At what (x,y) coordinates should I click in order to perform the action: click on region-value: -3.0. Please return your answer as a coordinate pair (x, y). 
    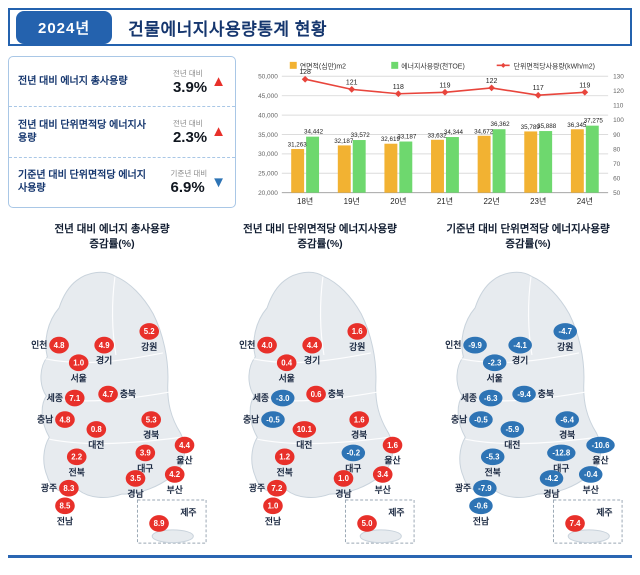
    Looking at the image, I should click on (283, 398).